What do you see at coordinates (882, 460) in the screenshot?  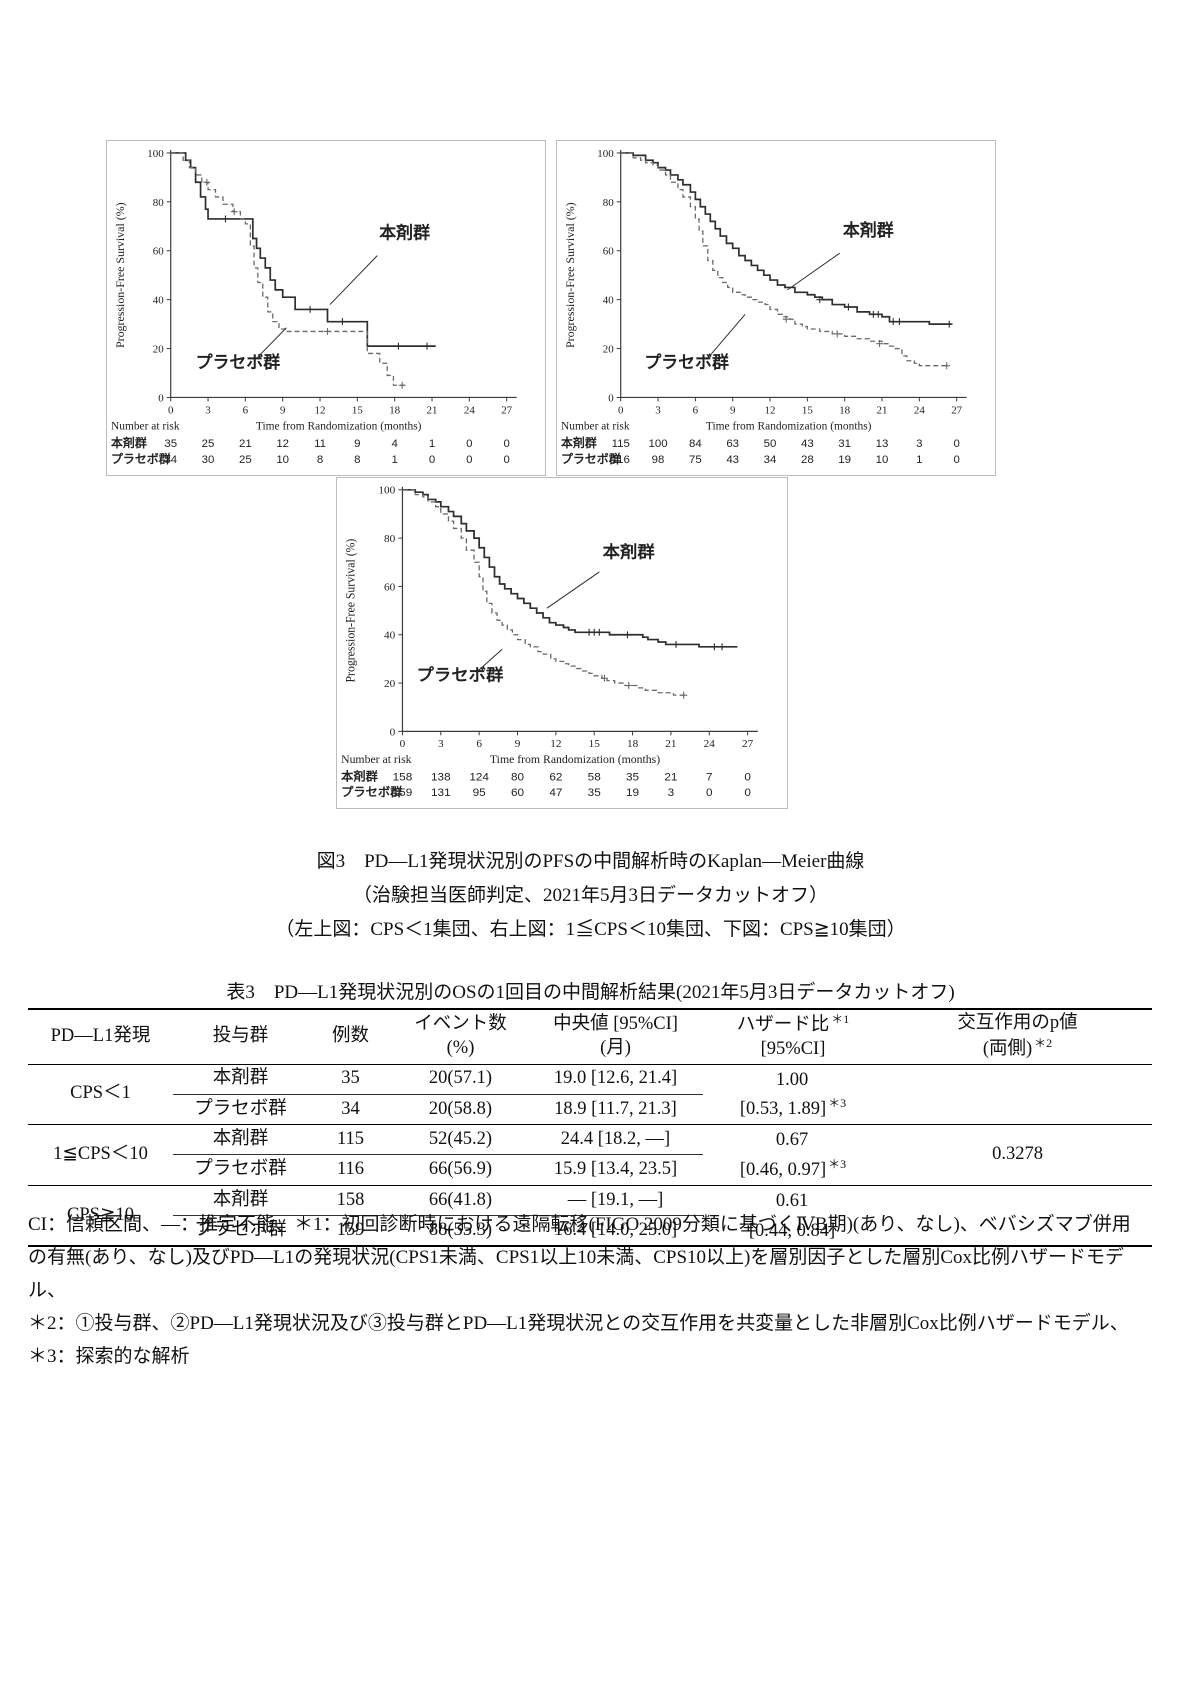 I see `svg-text: 10` at bounding box center [882, 460].